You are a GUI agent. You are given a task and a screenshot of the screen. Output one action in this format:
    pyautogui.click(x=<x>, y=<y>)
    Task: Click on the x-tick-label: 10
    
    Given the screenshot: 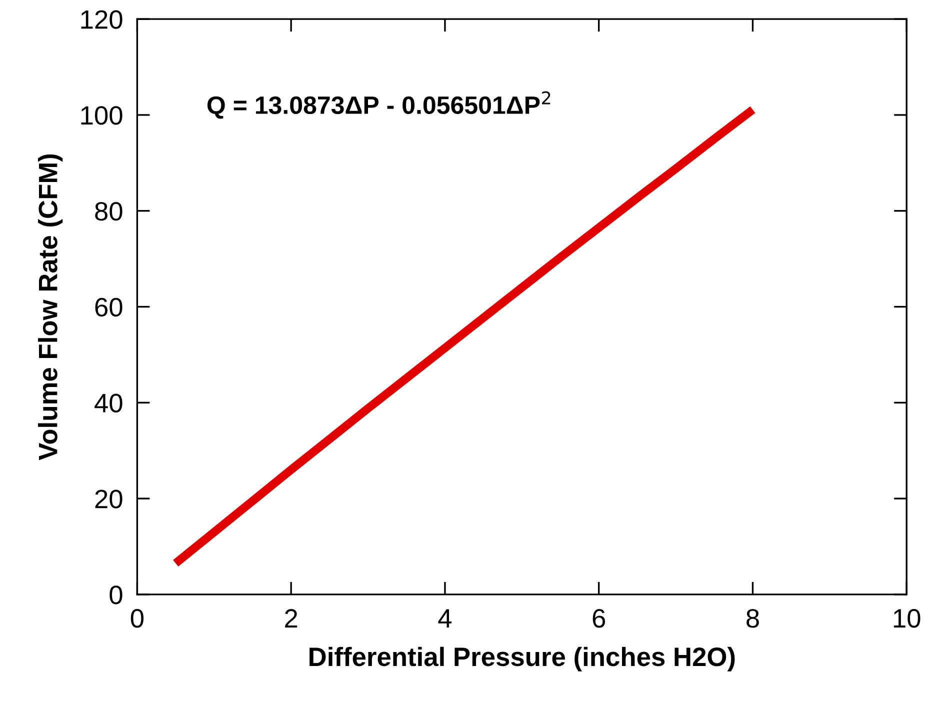 What is the action you would take?
    pyautogui.click(x=907, y=618)
    